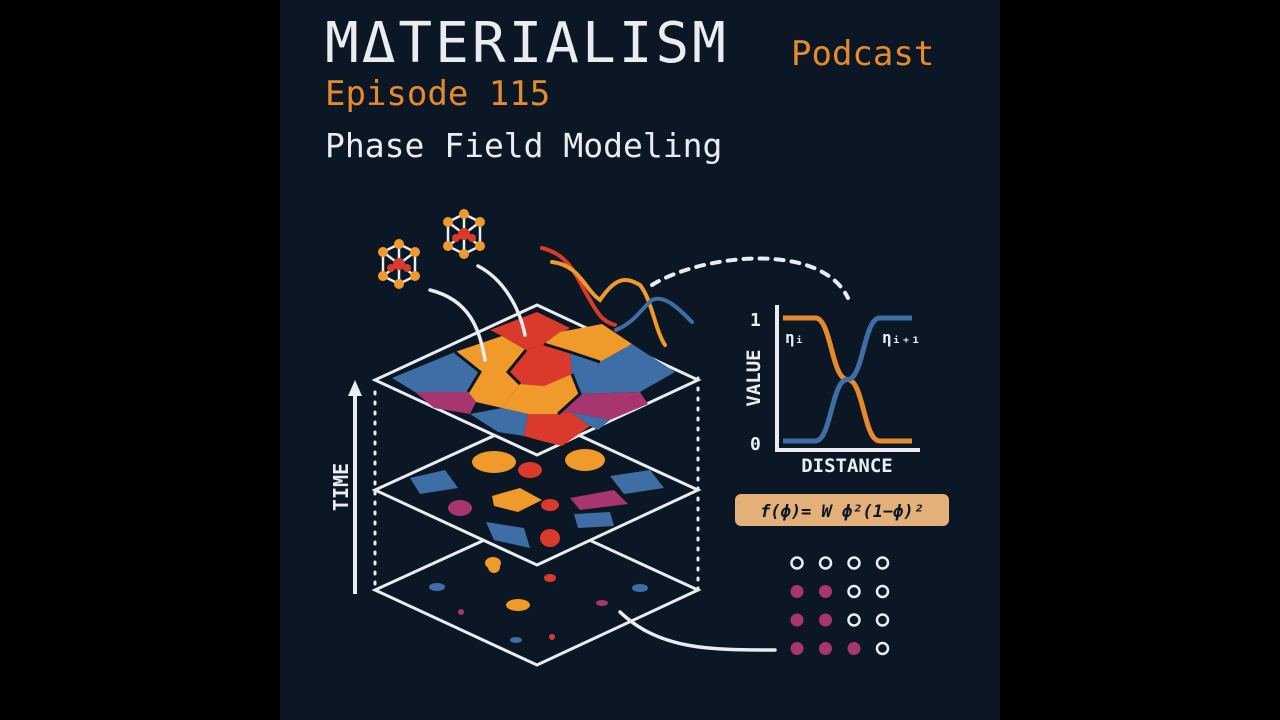 The width and height of the screenshot is (1280, 720). I want to click on formula-box, so click(842, 510).